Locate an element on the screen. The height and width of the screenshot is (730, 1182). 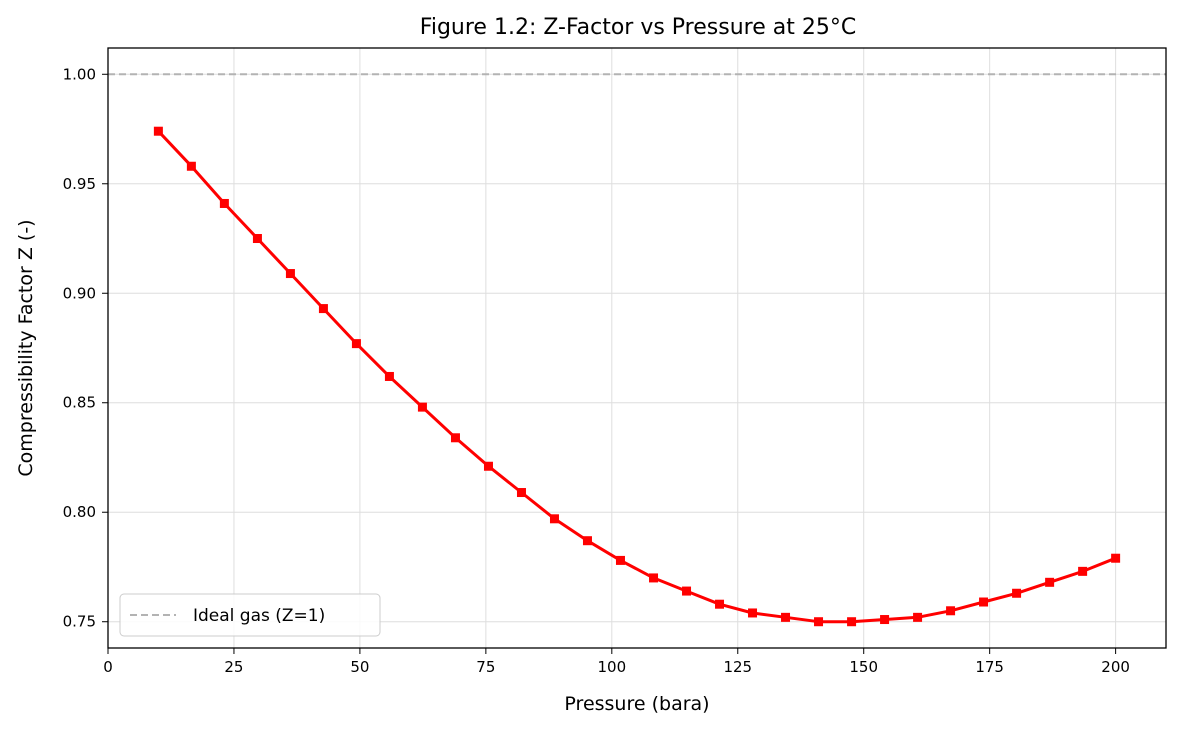
y-tick-label: 0.95 is located at coordinates (79, 184).